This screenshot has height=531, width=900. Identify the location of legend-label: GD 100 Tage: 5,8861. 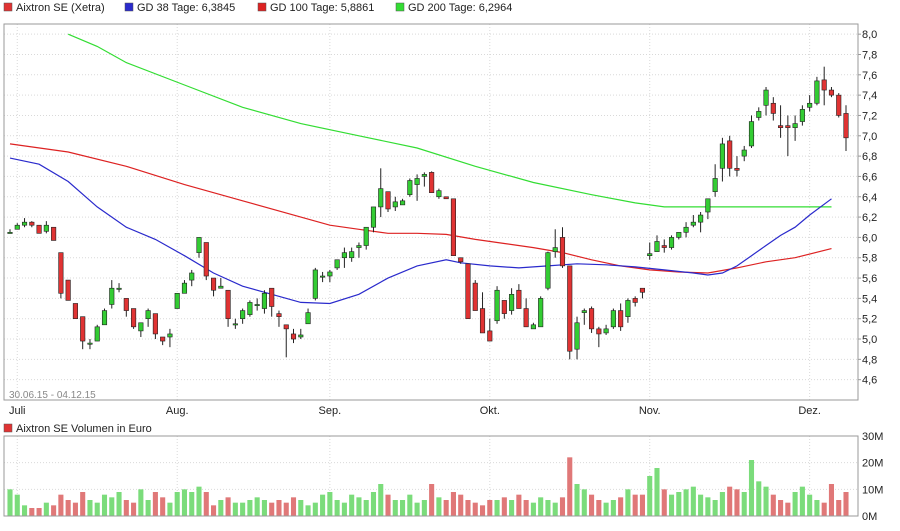
(322, 8).